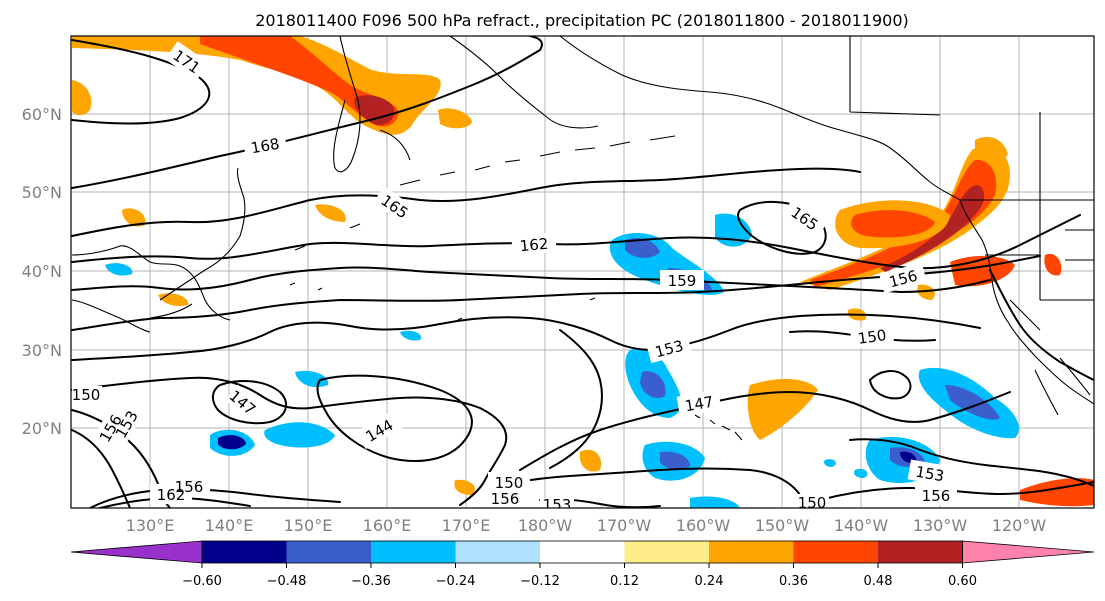 Image resolution: width=1105 pixels, height=601 pixels. What do you see at coordinates (232, 442) in the screenshot?
I see `fill-neg-west-1-strong` at bounding box center [232, 442].